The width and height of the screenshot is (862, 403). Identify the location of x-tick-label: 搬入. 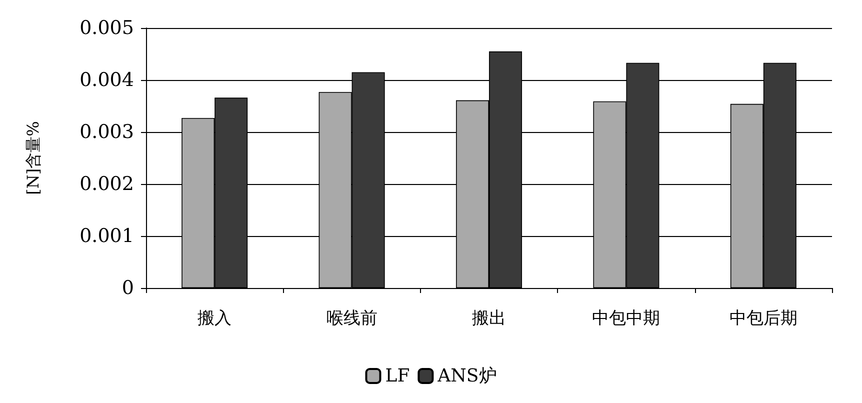
(215, 318).